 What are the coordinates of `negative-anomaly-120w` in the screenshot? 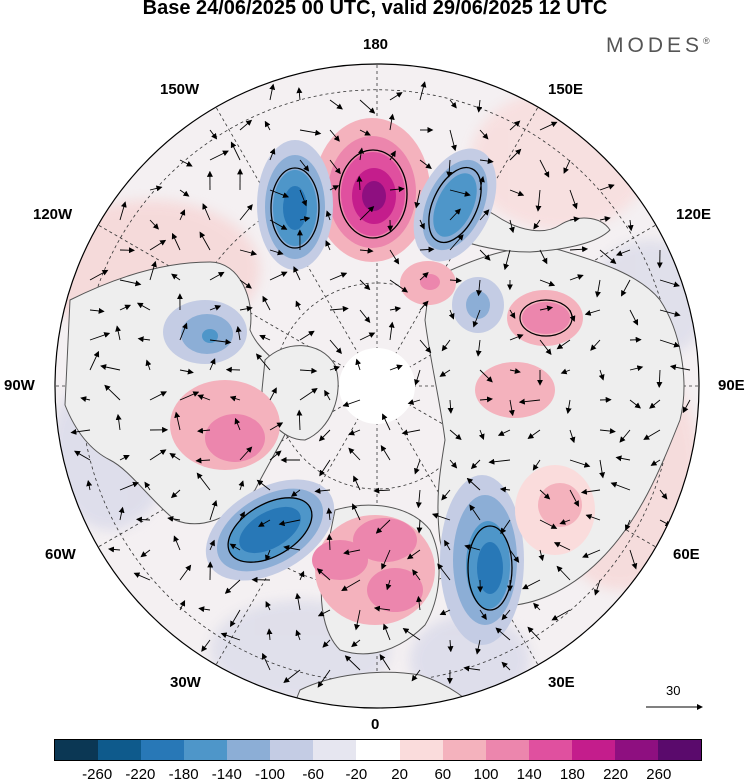 It's located at (205, 332).